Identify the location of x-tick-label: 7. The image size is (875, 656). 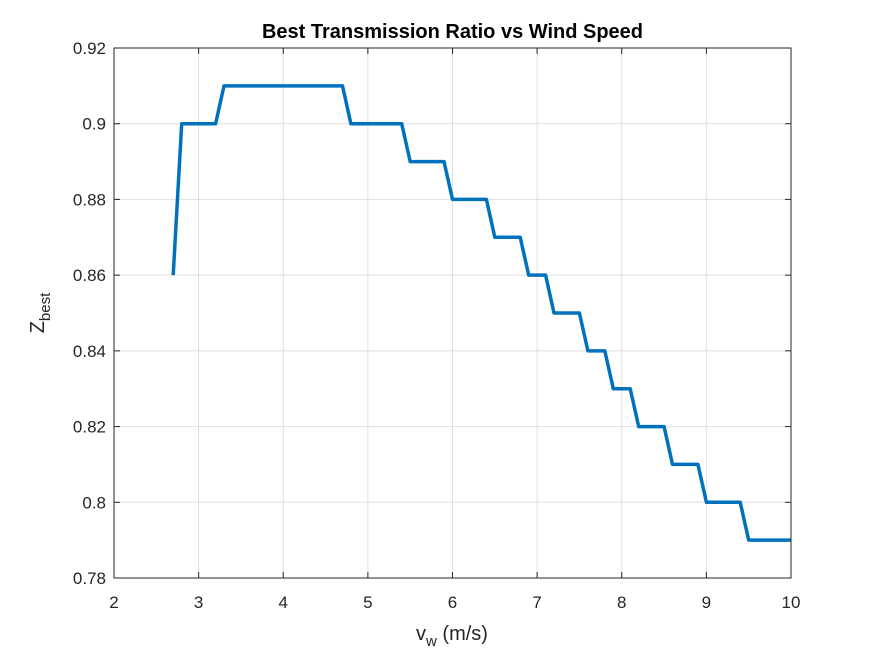
(536, 602).